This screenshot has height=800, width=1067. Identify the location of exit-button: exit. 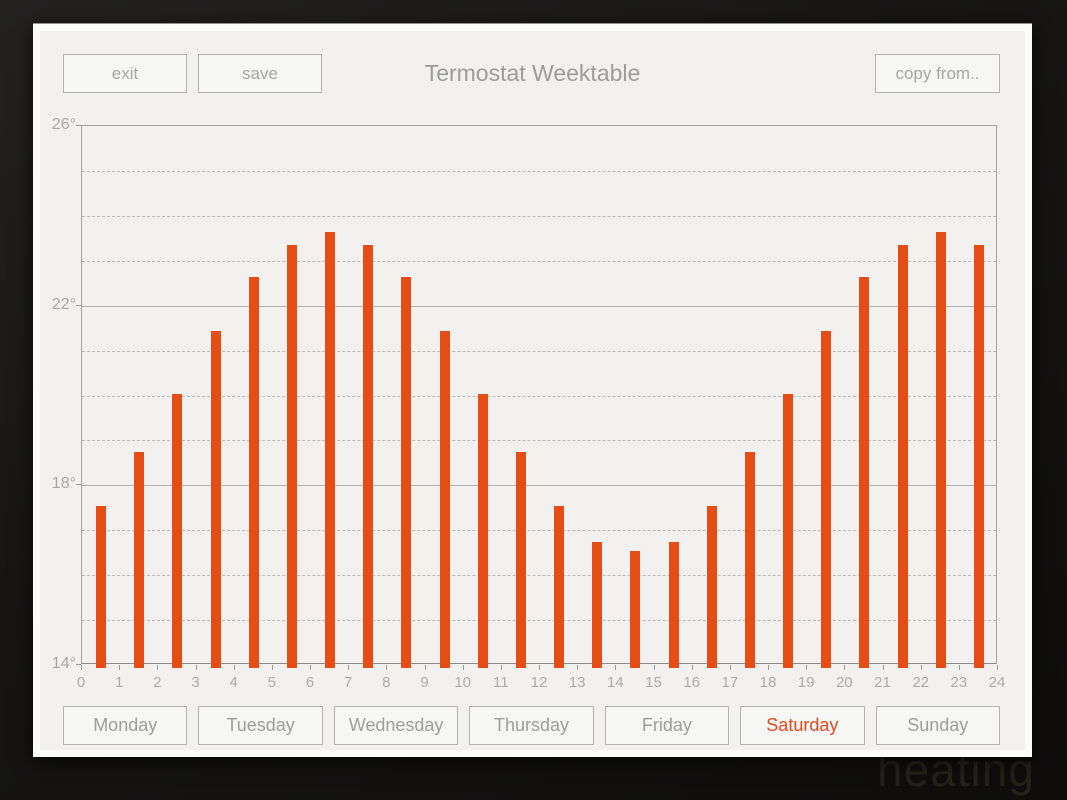
(125, 73).